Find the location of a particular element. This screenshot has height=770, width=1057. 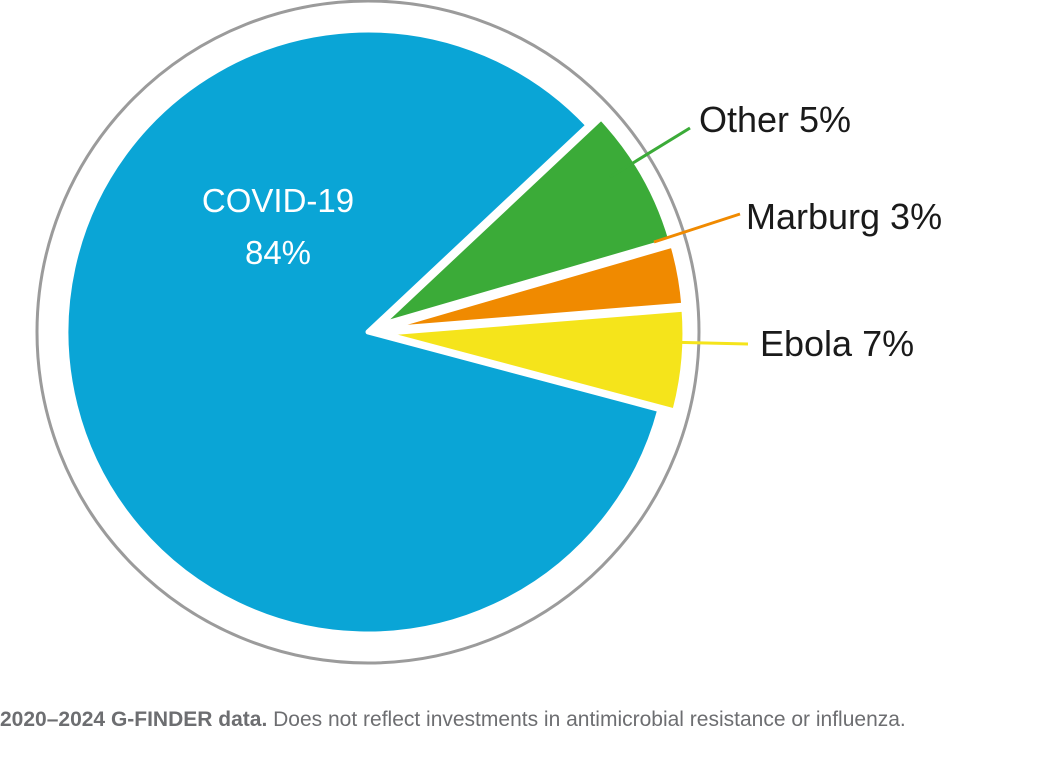

footnote-source: 2020–2024 G-FINDER data. is located at coordinates (134, 719).